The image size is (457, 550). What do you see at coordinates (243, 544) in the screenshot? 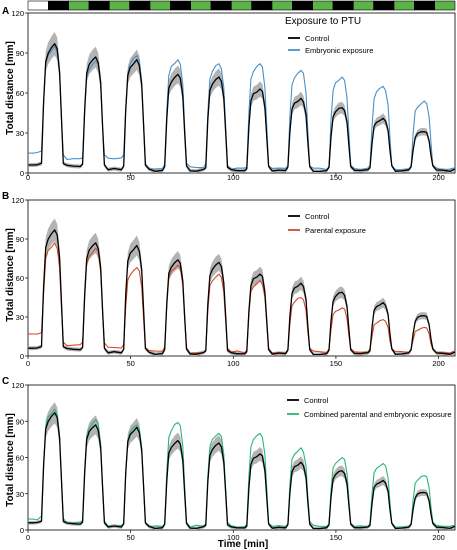
I see `x-axis-label: Time [min]` at bounding box center [243, 544].